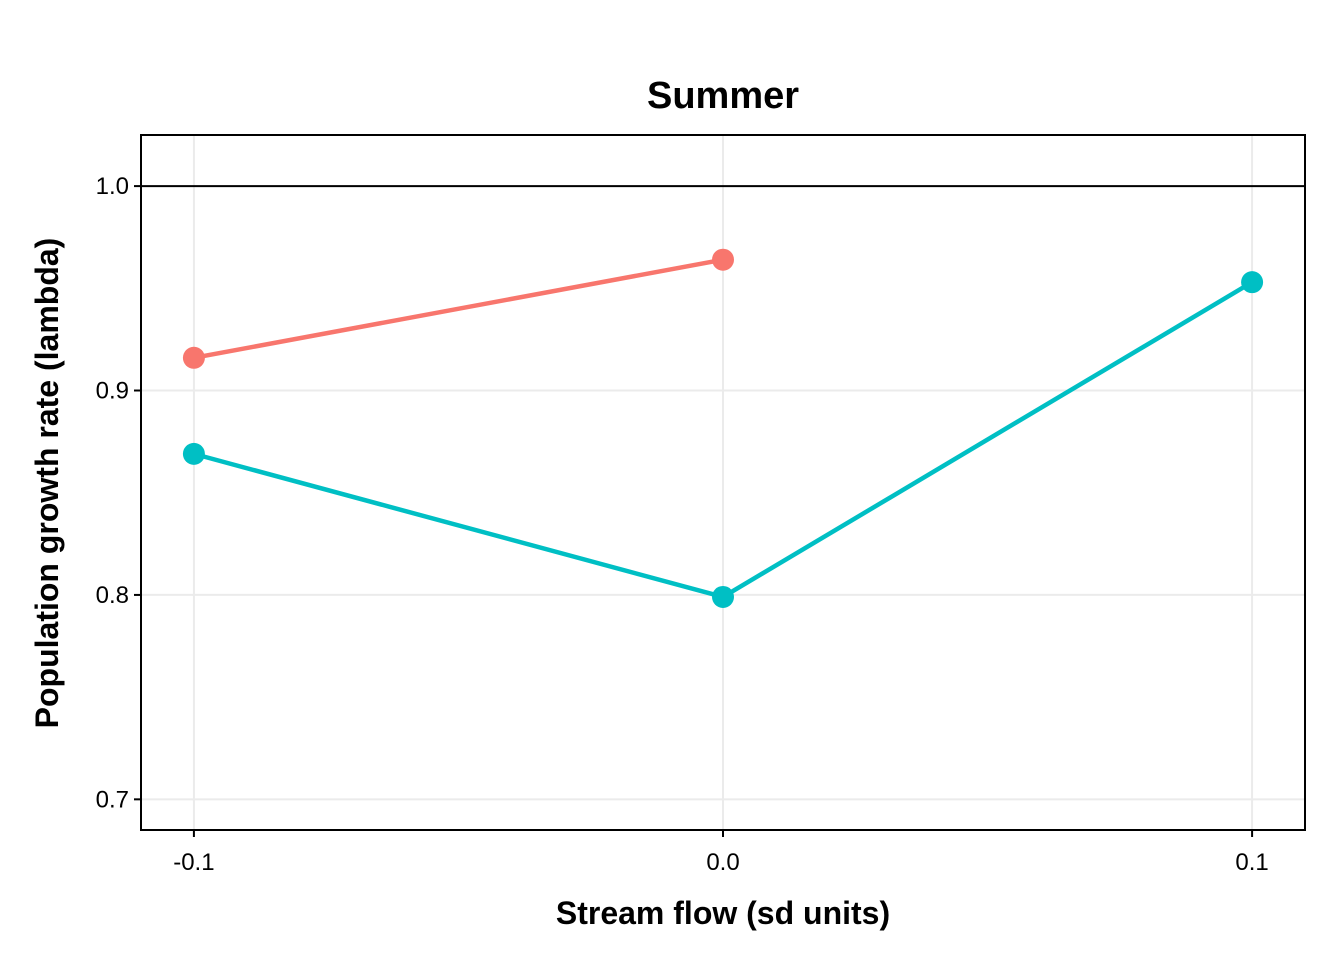 This screenshot has height=960, width=1344. What do you see at coordinates (112, 595) in the screenshot?
I see `y-tick-label-1: 0.8` at bounding box center [112, 595].